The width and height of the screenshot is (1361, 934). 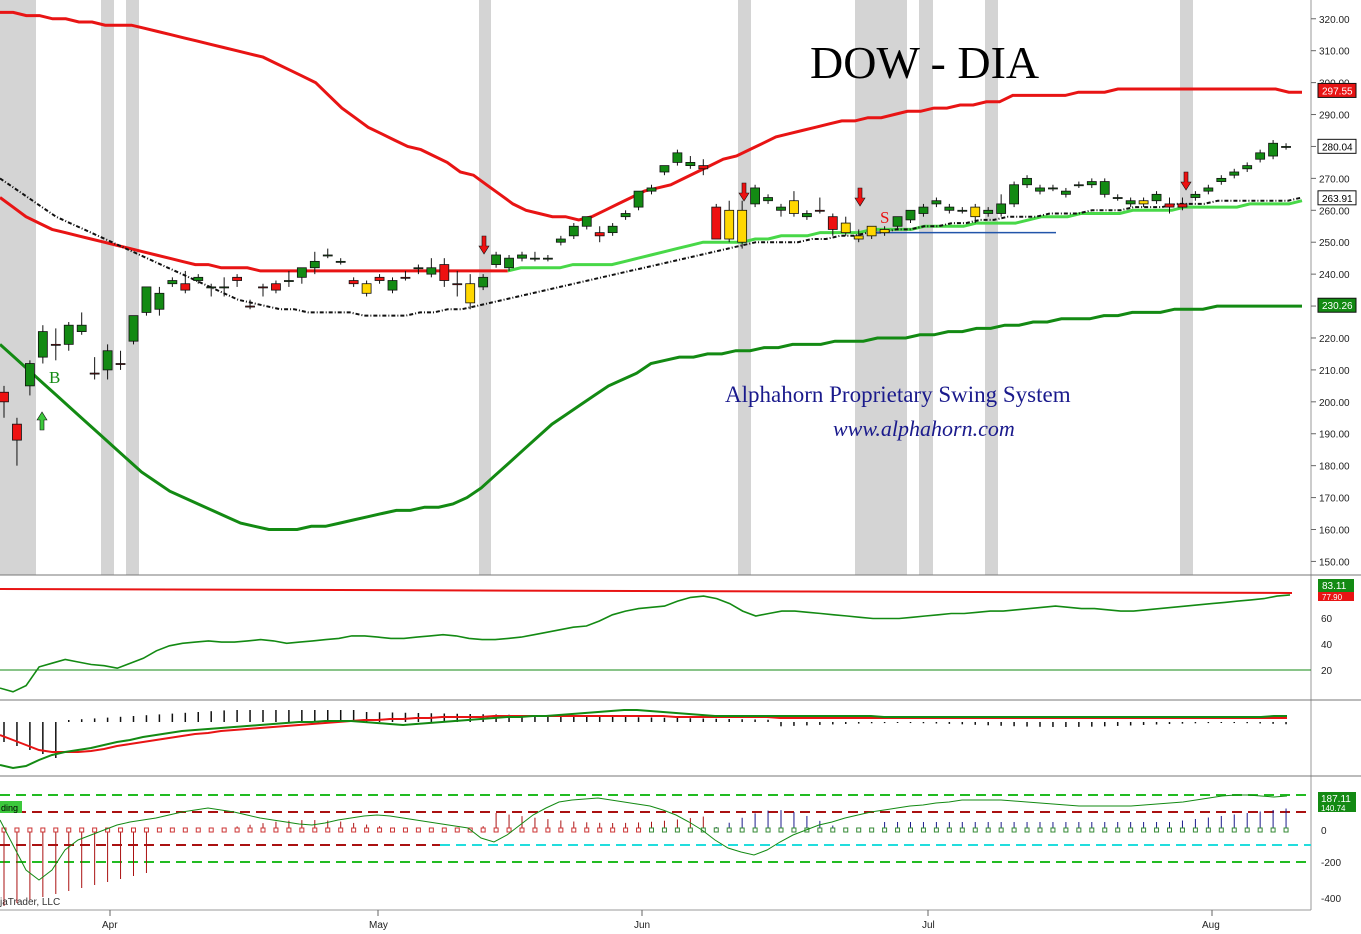 I want to click on price-tag-label-2: 263.91, so click(x=1337, y=199).